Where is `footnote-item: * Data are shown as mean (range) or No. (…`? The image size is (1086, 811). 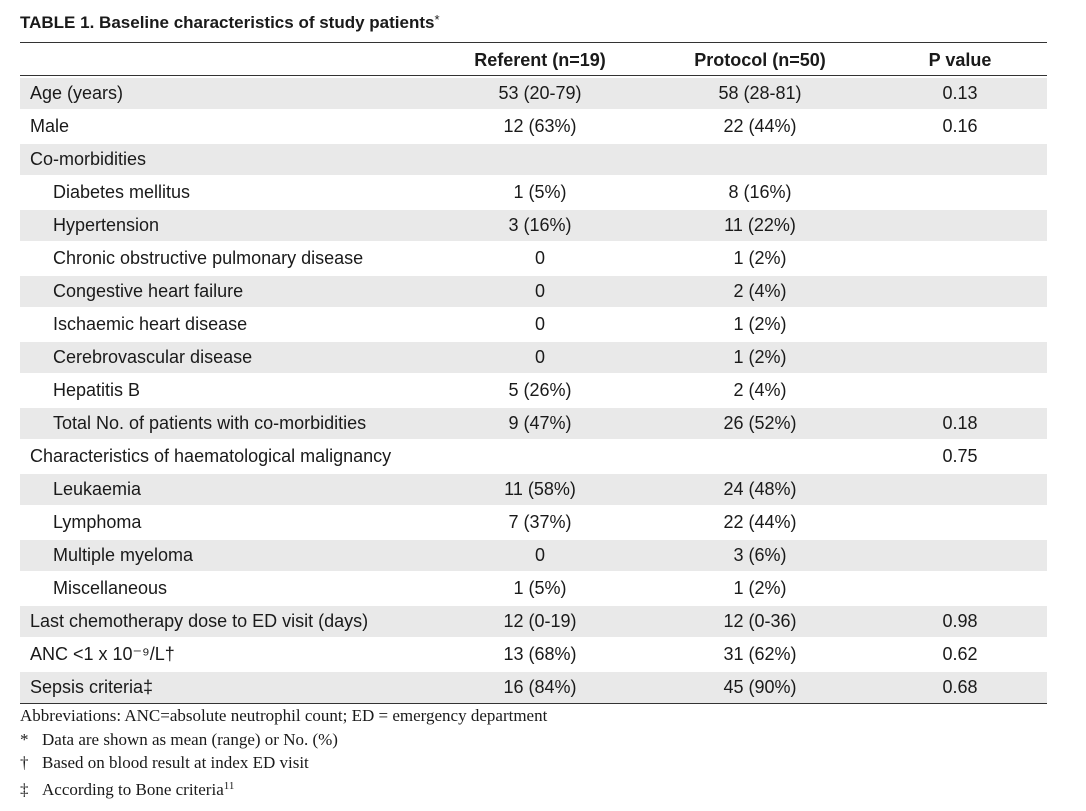 footnote-item: * Data are shown as mean (range) or No. (… is located at coordinates (283, 740).